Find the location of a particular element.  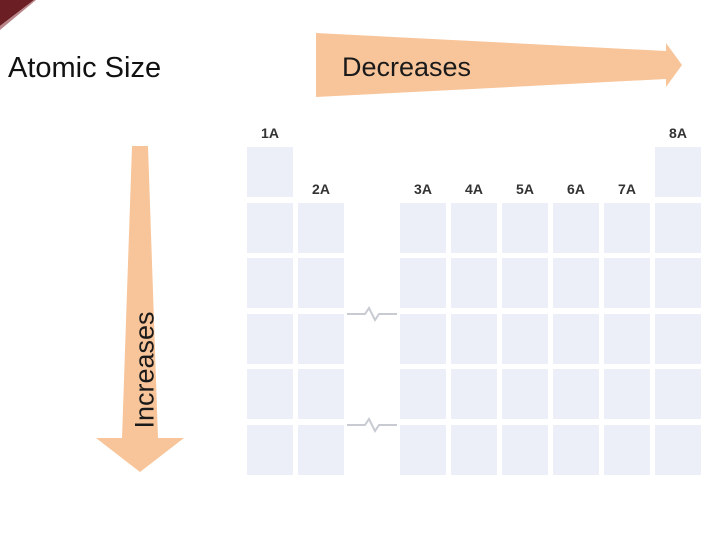

group-label-1a: 1A is located at coordinates (270, 133).